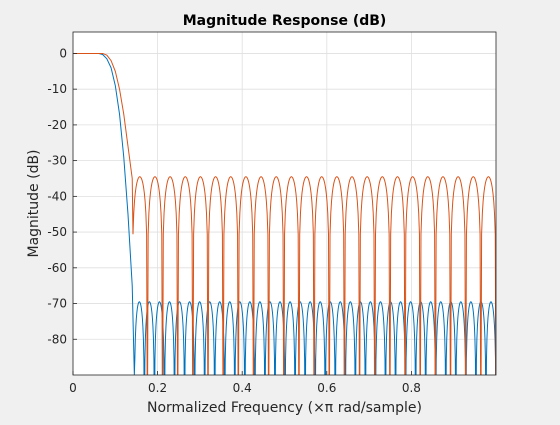 This screenshot has width=560, height=425. What do you see at coordinates (57, 196) in the screenshot?
I see `y-tick-label: -40` at bounding box center [57, 196].